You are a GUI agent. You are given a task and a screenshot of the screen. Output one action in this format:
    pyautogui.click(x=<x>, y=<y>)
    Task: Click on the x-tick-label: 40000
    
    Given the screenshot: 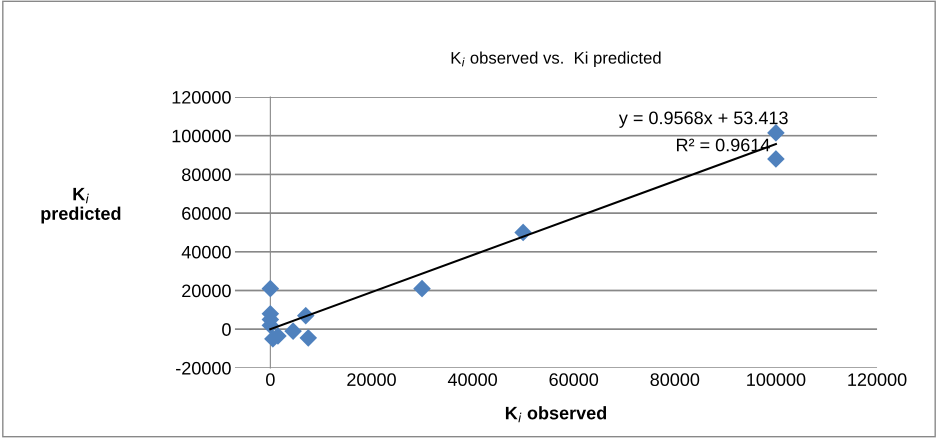 What is the action you would take?
    pyautogui.click(x=472, y=379)
    